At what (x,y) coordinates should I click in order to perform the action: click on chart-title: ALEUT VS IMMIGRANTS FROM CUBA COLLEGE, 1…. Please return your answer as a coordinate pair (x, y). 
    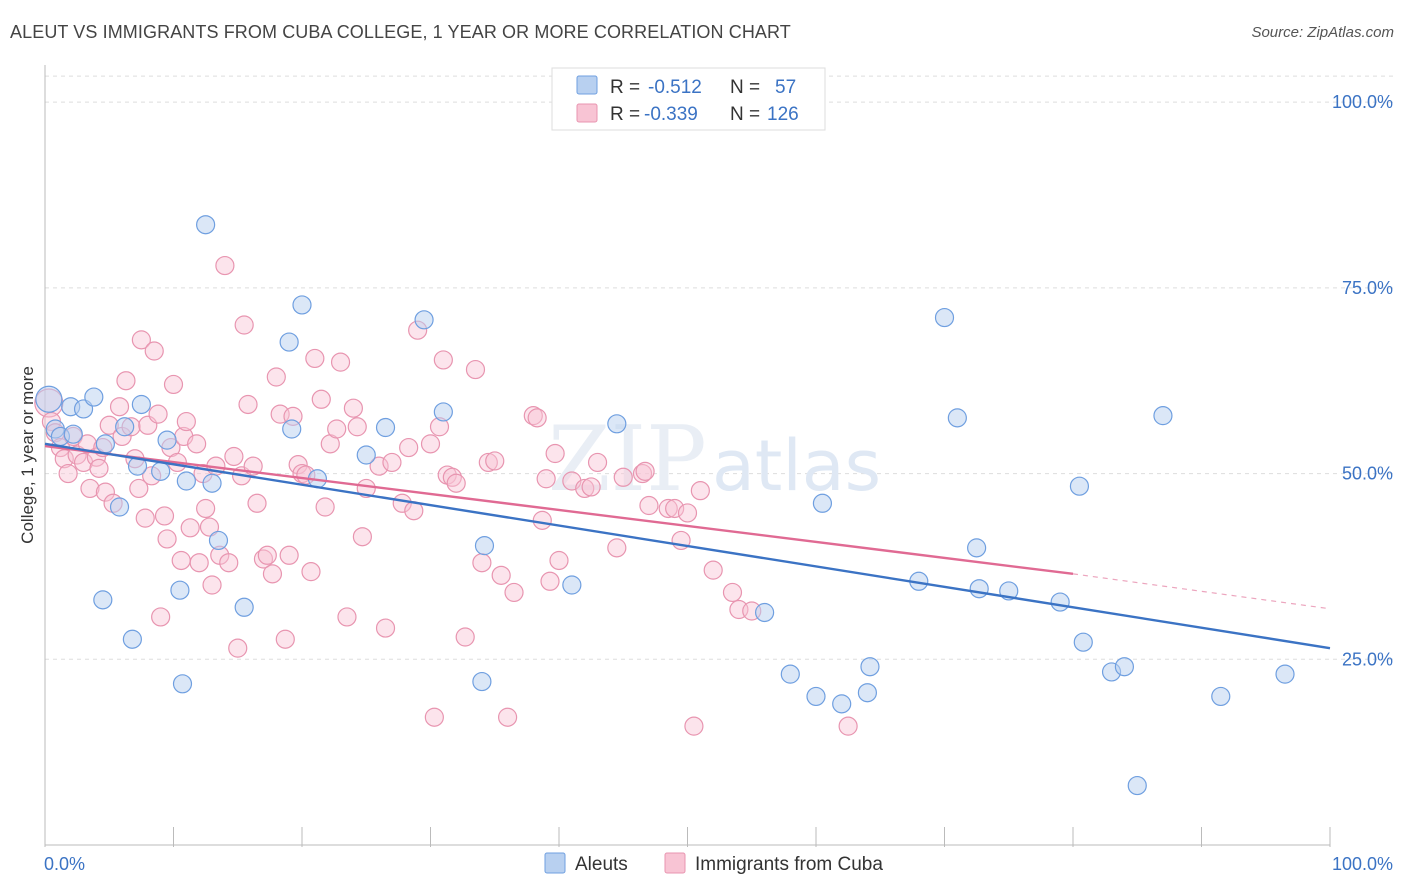
    Looking at the image, I should click on (400, 32).